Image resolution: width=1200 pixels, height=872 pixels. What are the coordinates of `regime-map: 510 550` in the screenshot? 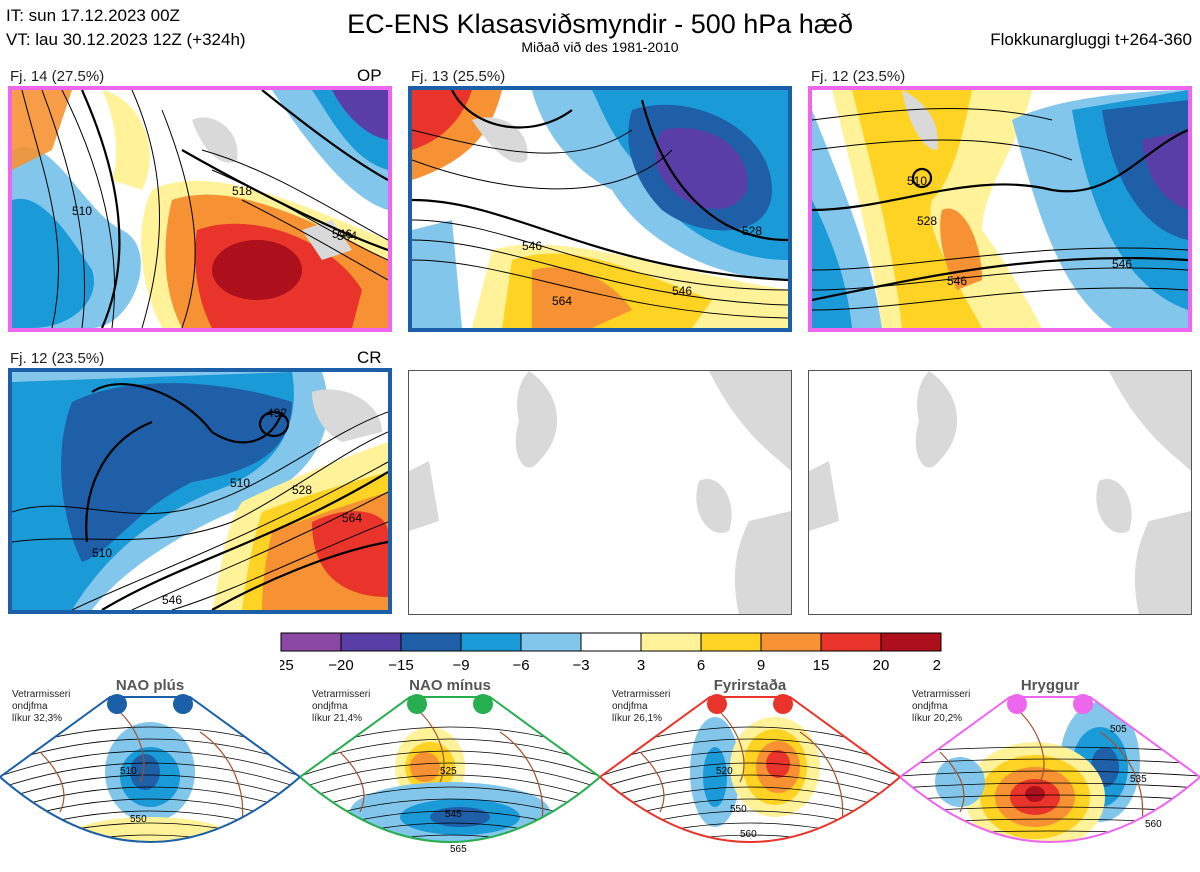 It's located at (150, 784).